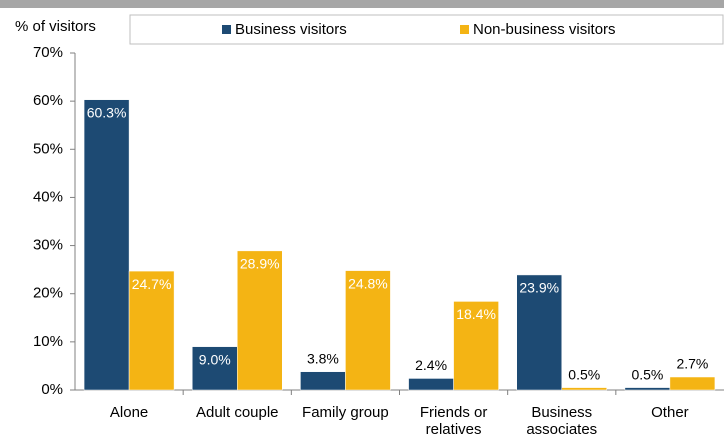  Describe the element at coordinates (260, 264) in the screenshot. I see `data-label: 28.9%` at that location.